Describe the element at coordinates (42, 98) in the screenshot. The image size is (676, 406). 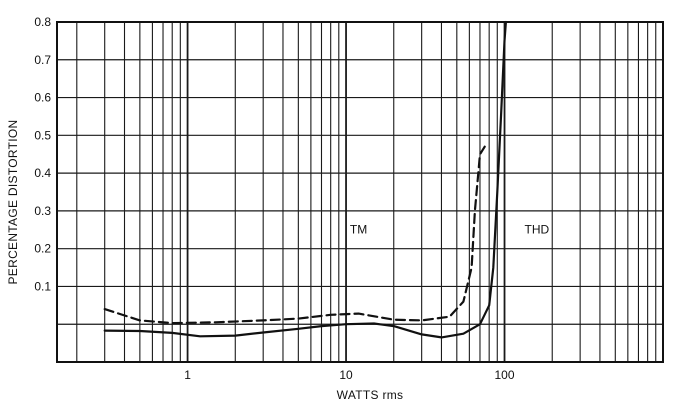
I see `y-tick-label: 0.6` at that location.